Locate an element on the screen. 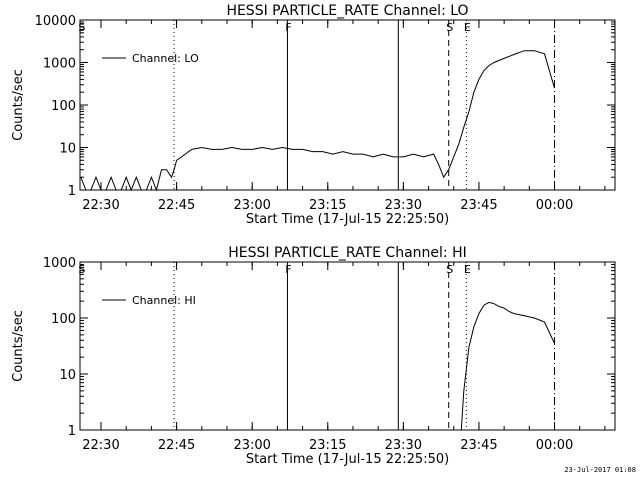 This screenshot has width=640, height=480. series-line is located at coordinates (507, 366).